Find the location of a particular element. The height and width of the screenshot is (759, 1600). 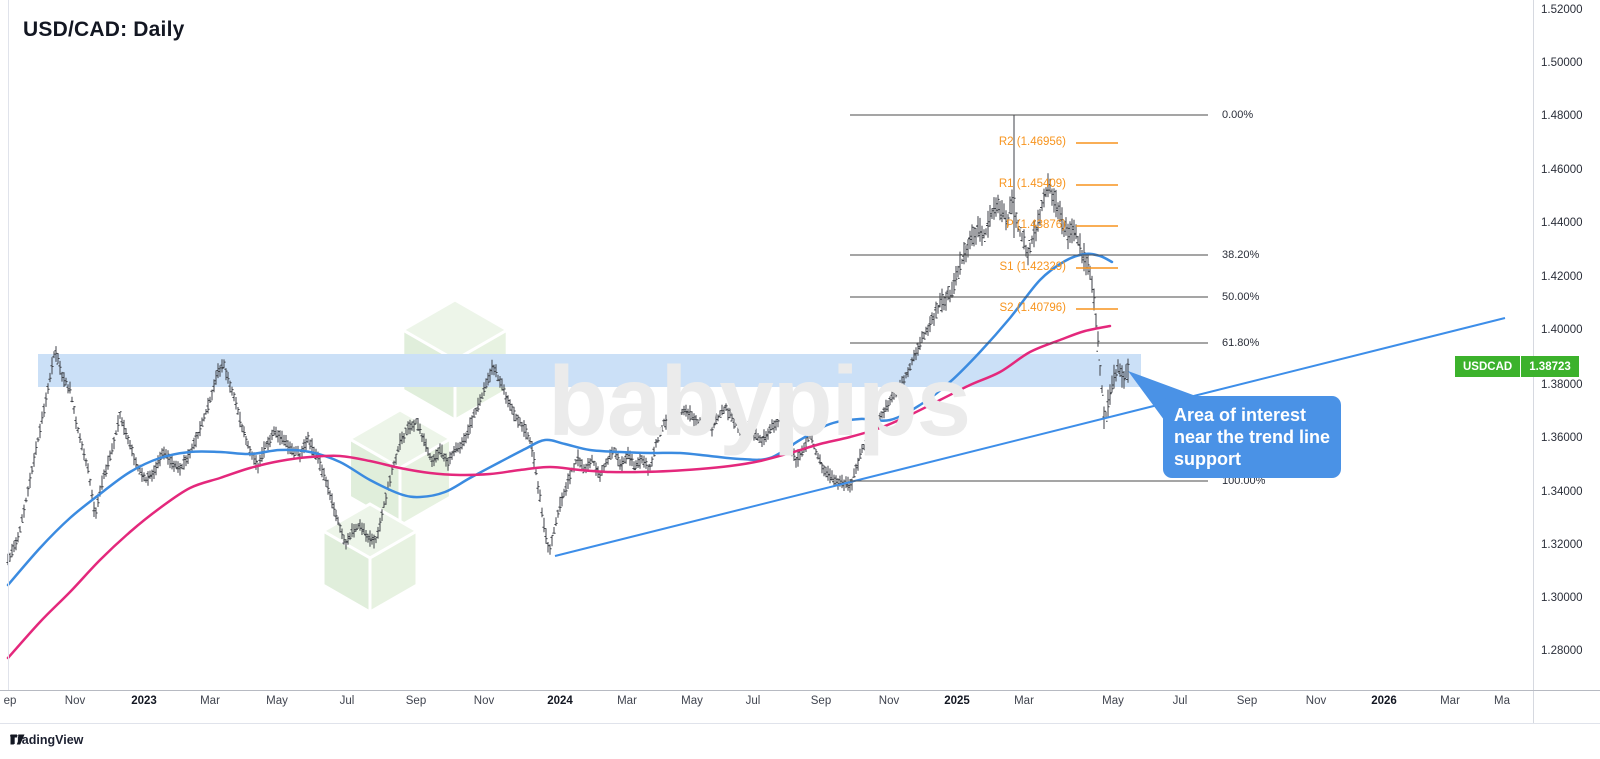

last-price-badge: USDCAD 1.38723 is located at coordinates (1517, 366).